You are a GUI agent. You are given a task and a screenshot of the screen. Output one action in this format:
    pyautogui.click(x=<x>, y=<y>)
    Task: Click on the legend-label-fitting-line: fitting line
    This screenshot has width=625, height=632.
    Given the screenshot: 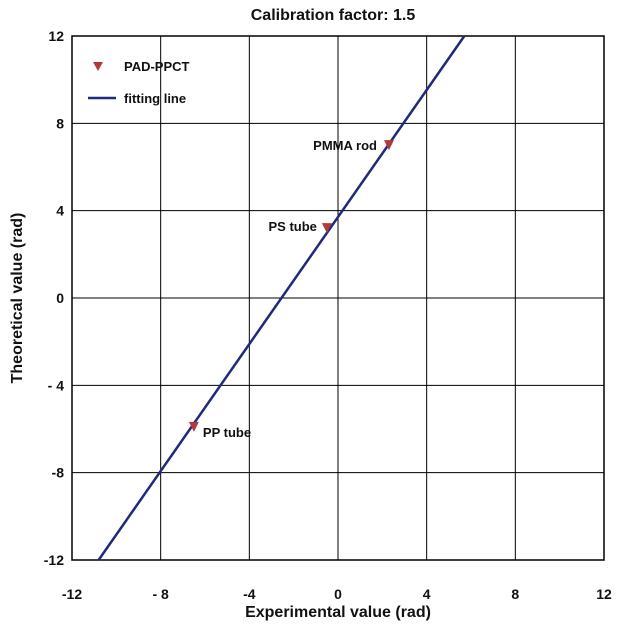 What is the action you would take?
    pyautogui.click(x=155, y=98)
    